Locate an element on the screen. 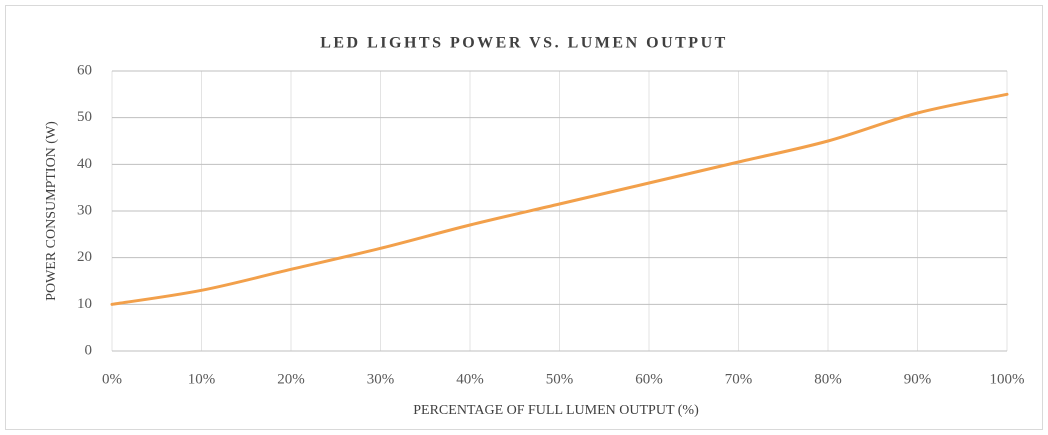  x-tick-label: 60% is located at coordinates (649, 379).